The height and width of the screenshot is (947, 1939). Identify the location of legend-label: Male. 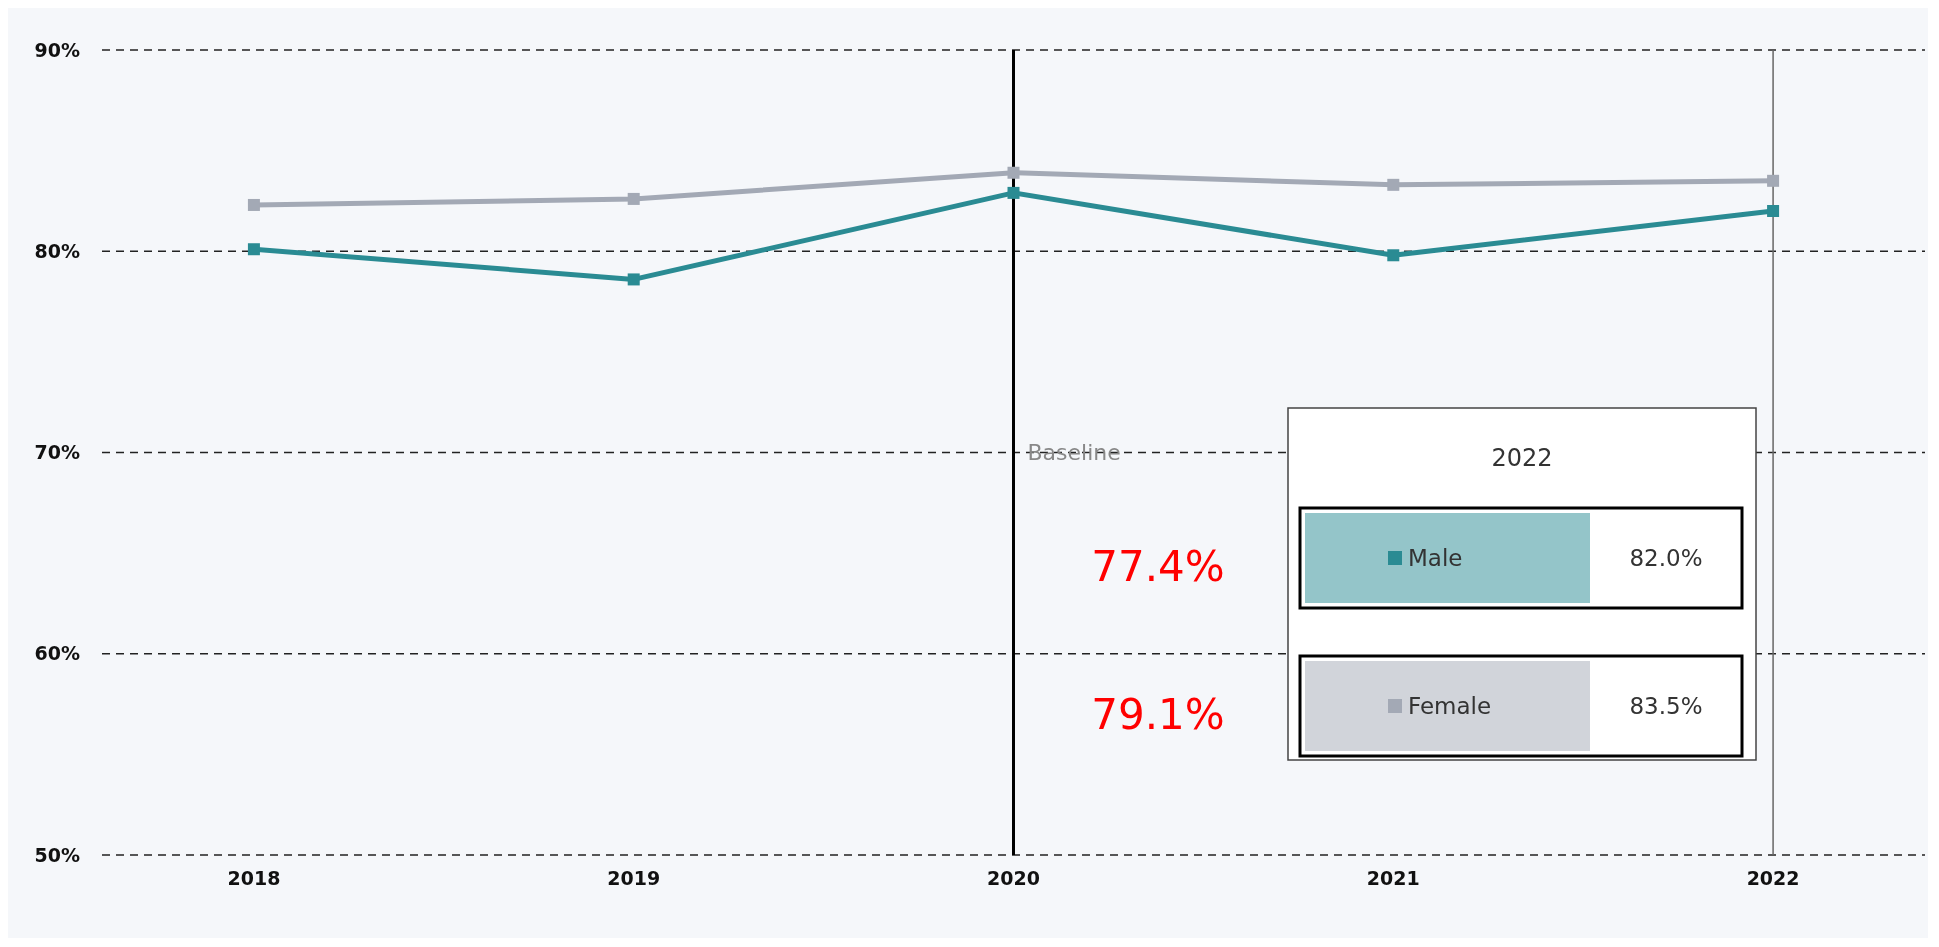
(1435, 558).